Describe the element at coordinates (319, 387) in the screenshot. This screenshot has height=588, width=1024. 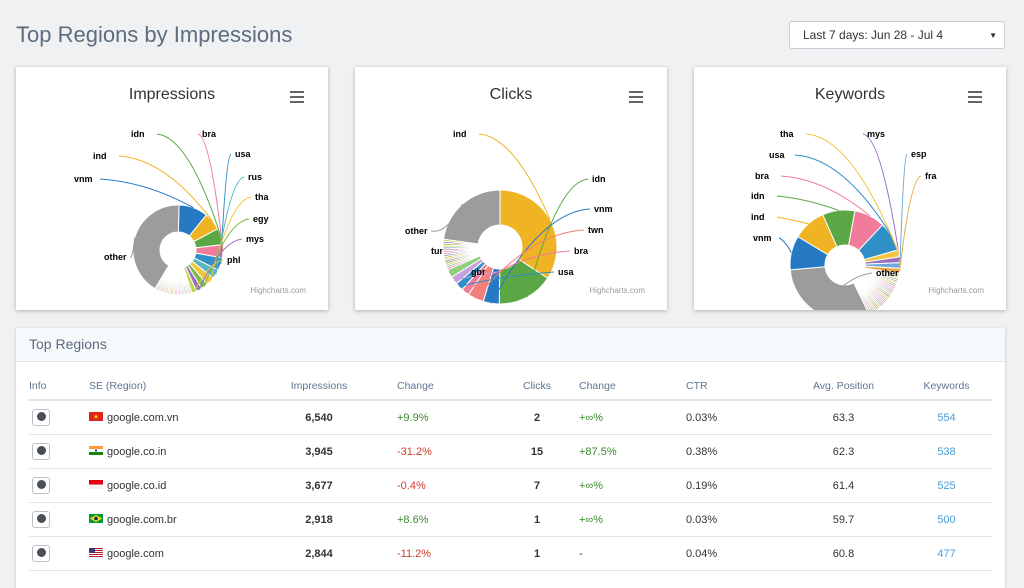
I see `col-impressions: Impressions` at that location.